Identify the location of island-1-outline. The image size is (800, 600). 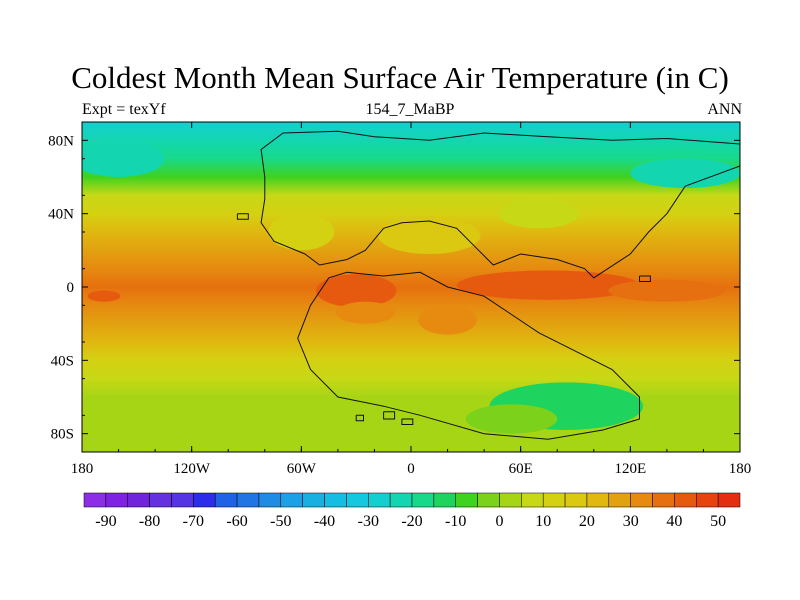
(242, 216).